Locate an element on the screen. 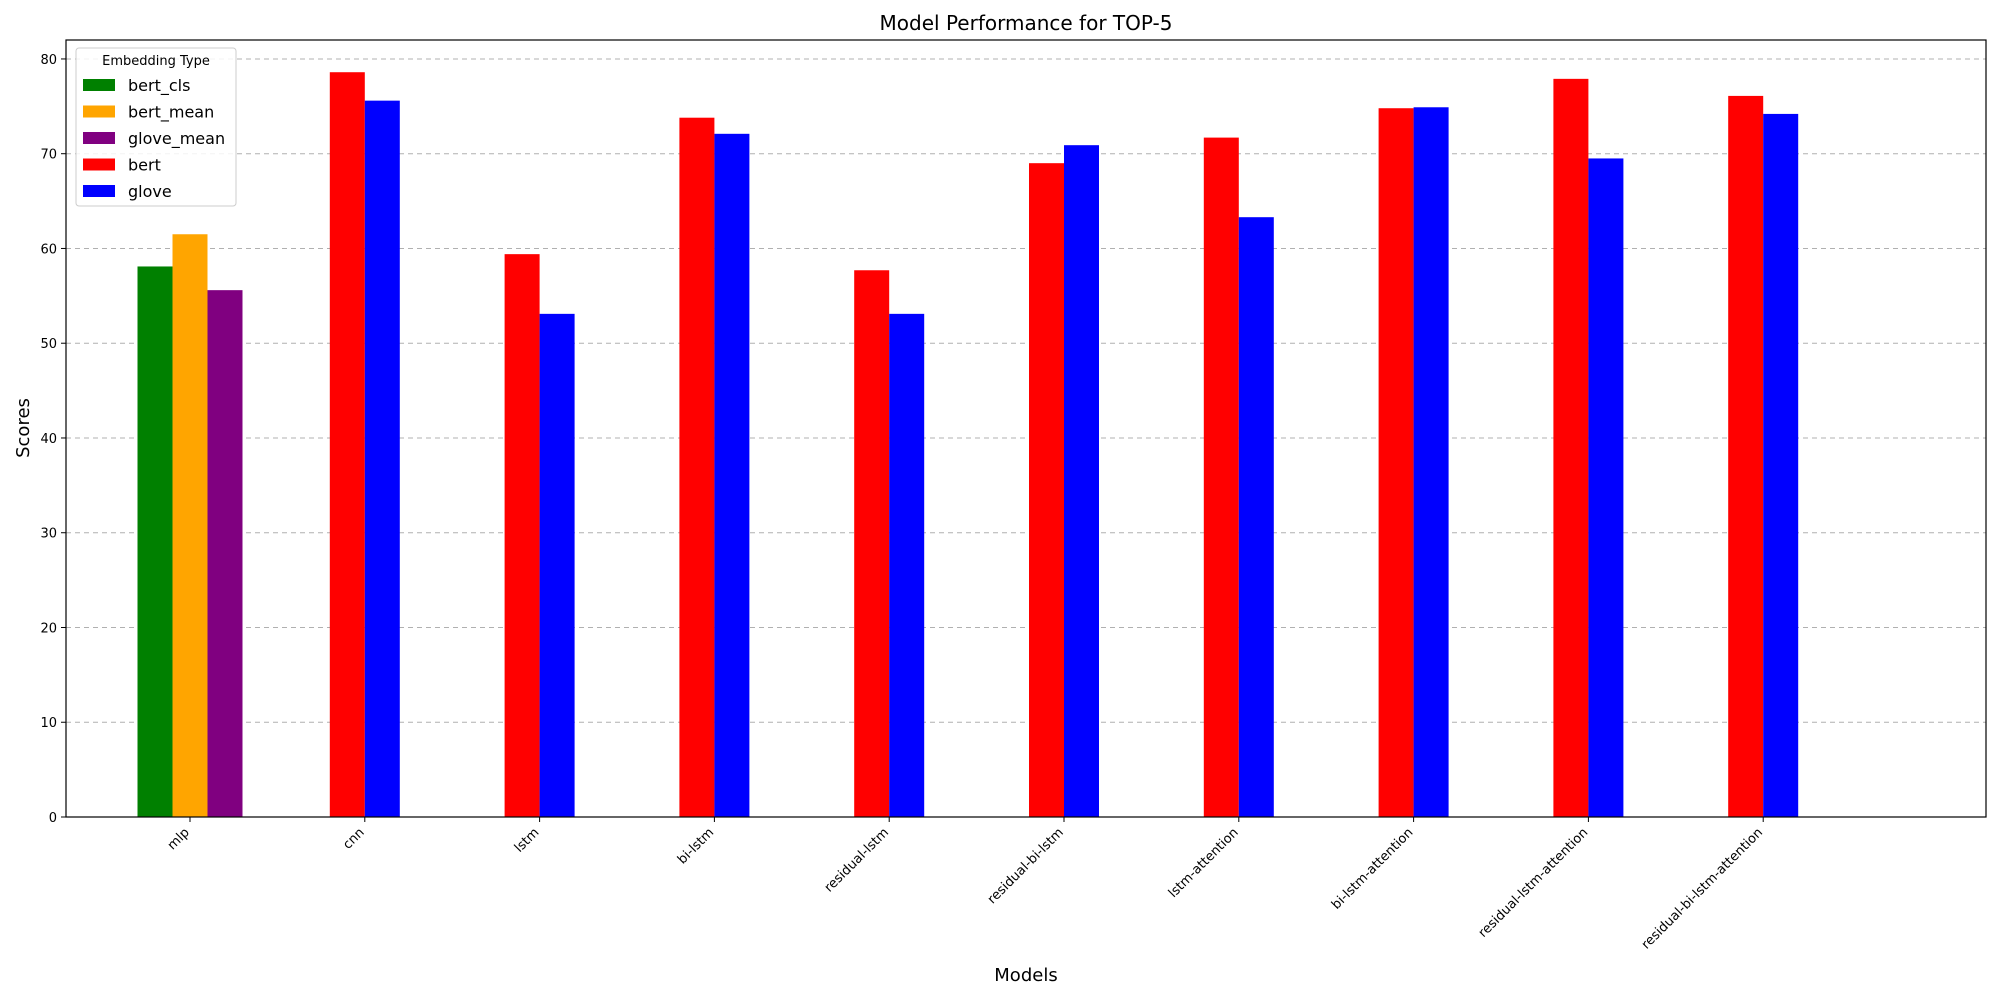 This screenshot has height=1000, width=2000. bar-bert-bi-lstm is located at coordinates (697, 467).